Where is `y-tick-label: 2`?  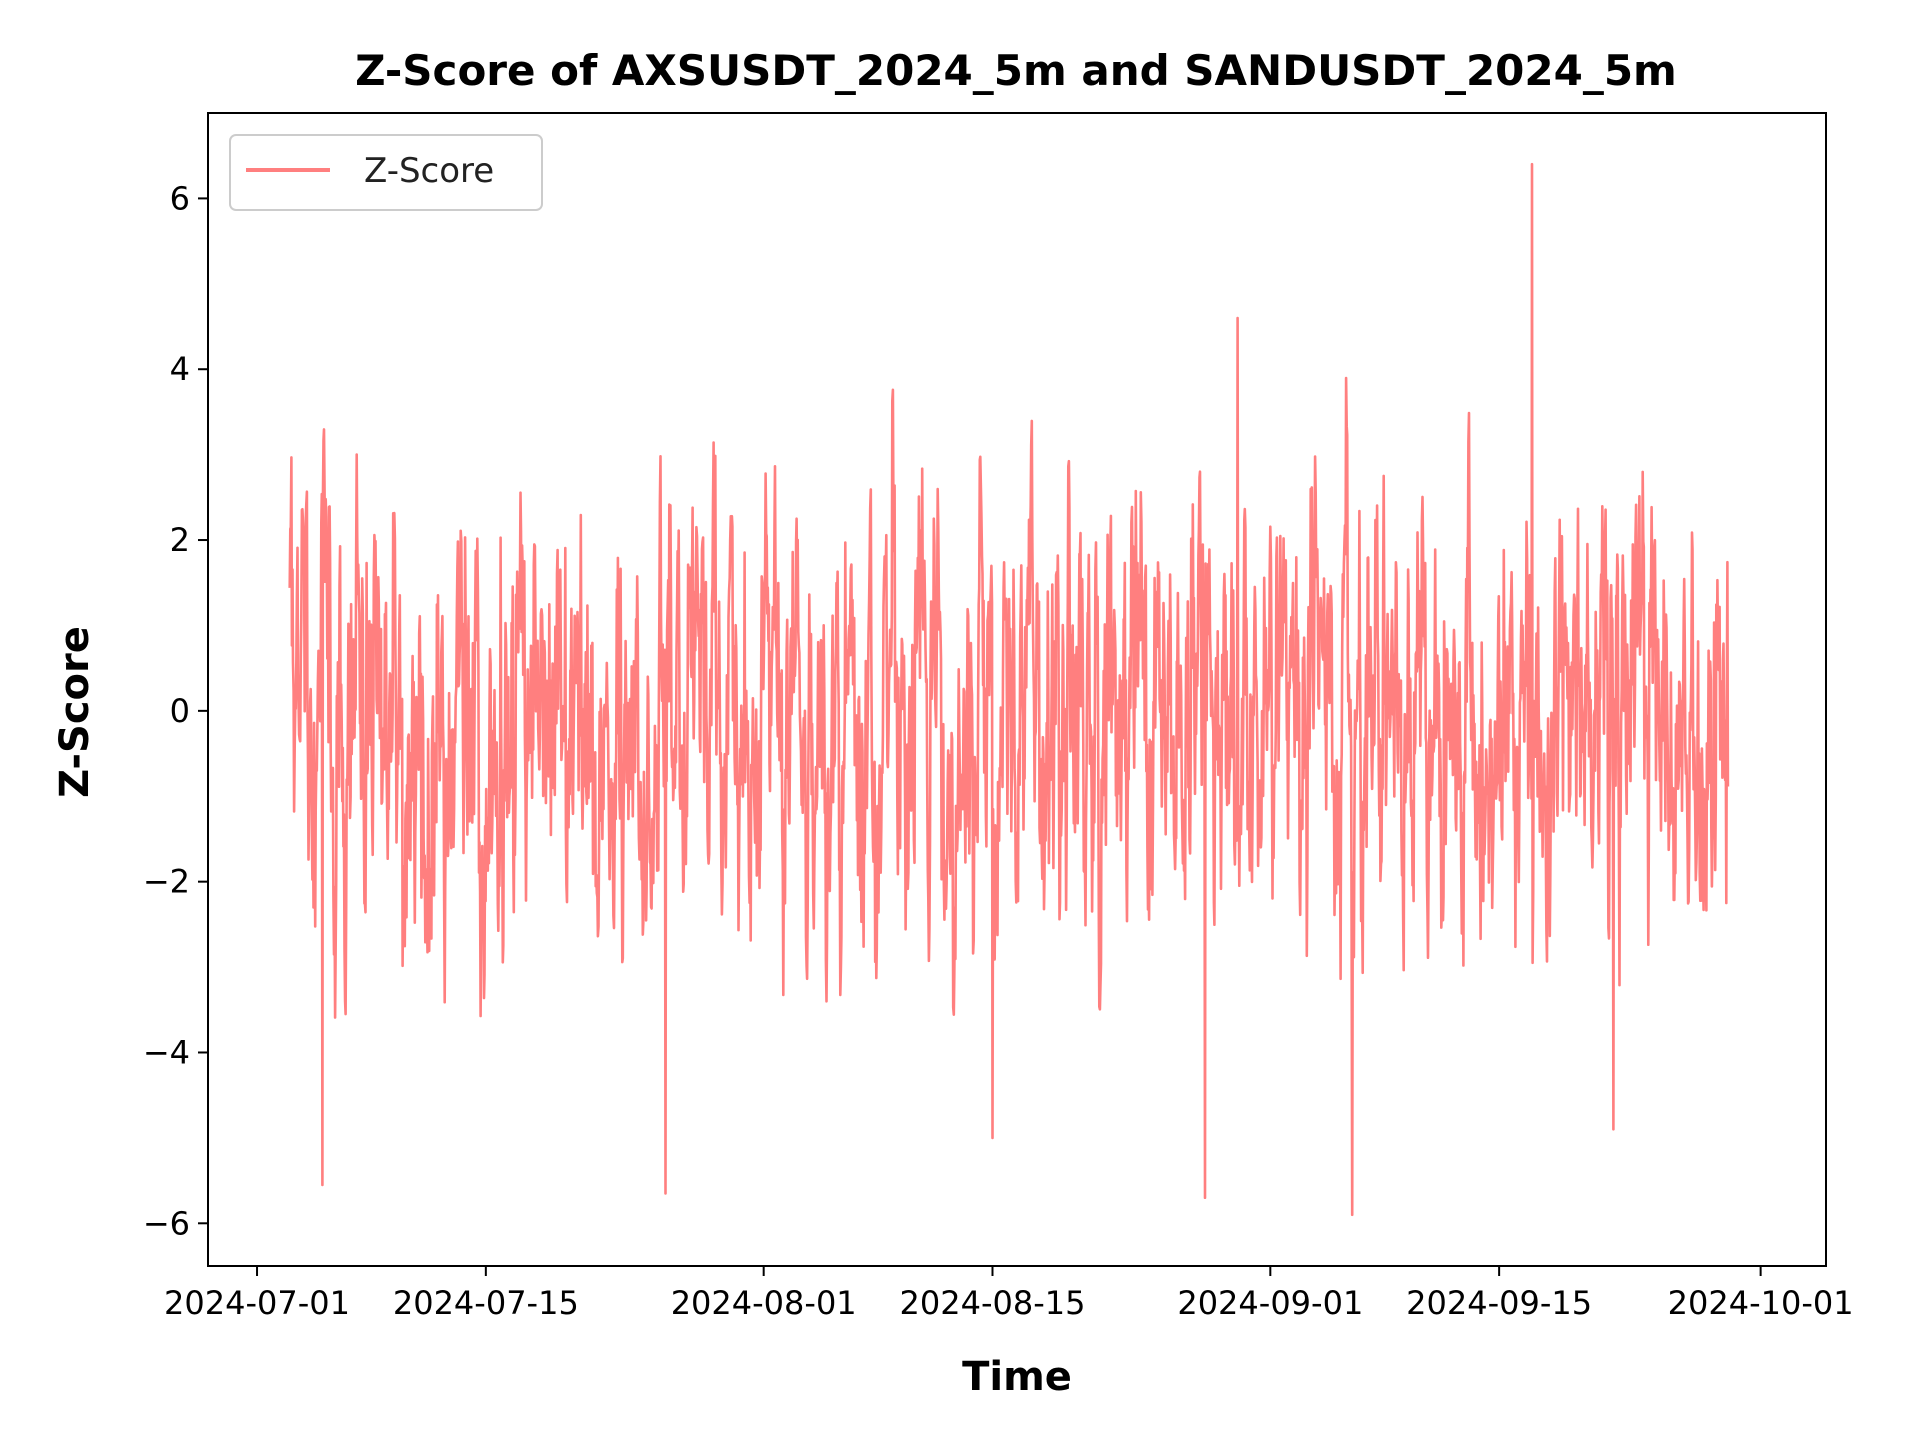
y-tick-label: 2 is located at coordinates (180, 540).